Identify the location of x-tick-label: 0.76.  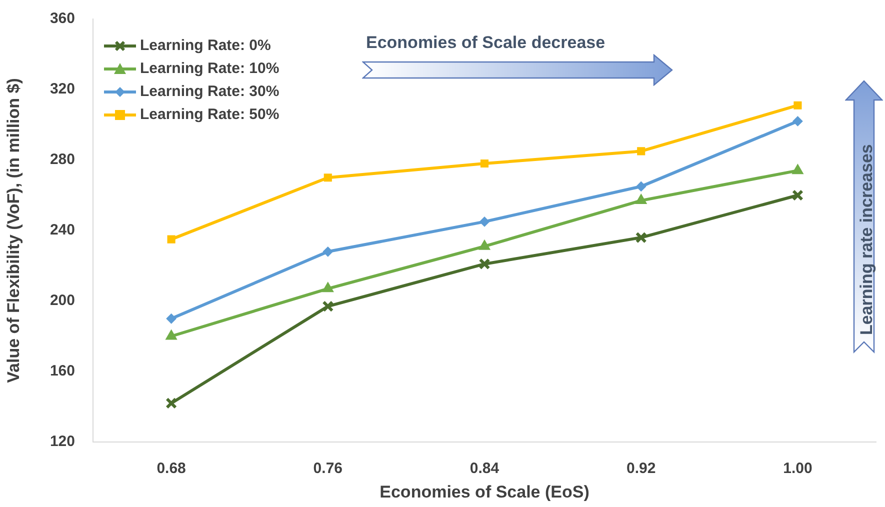
(327, 469).